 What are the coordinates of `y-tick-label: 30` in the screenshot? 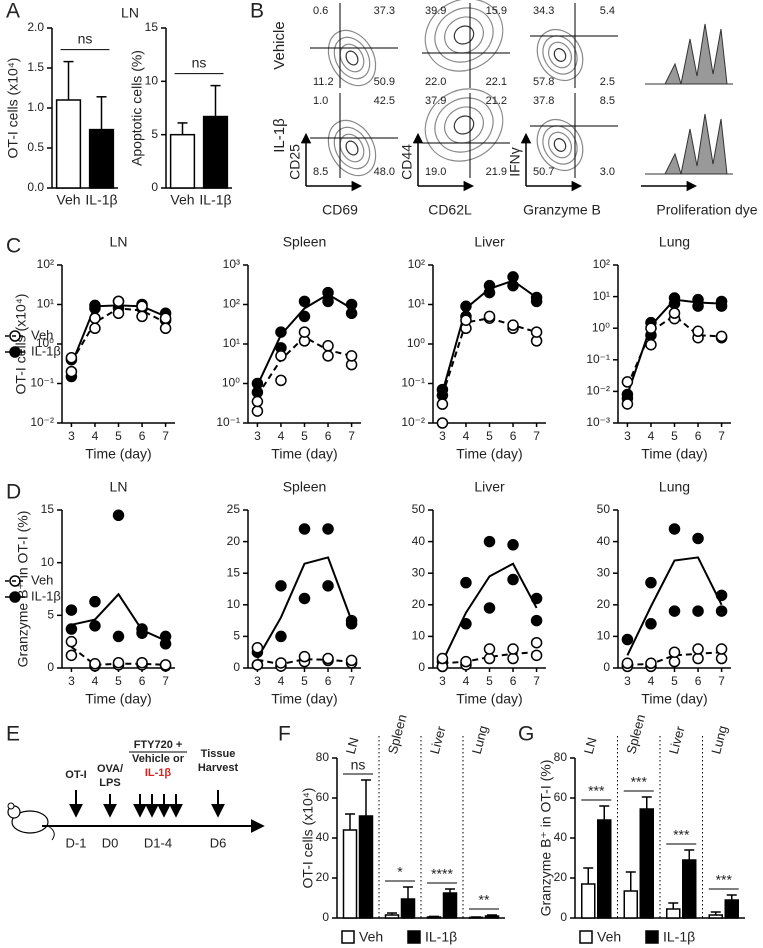 It's located at (604, 572).